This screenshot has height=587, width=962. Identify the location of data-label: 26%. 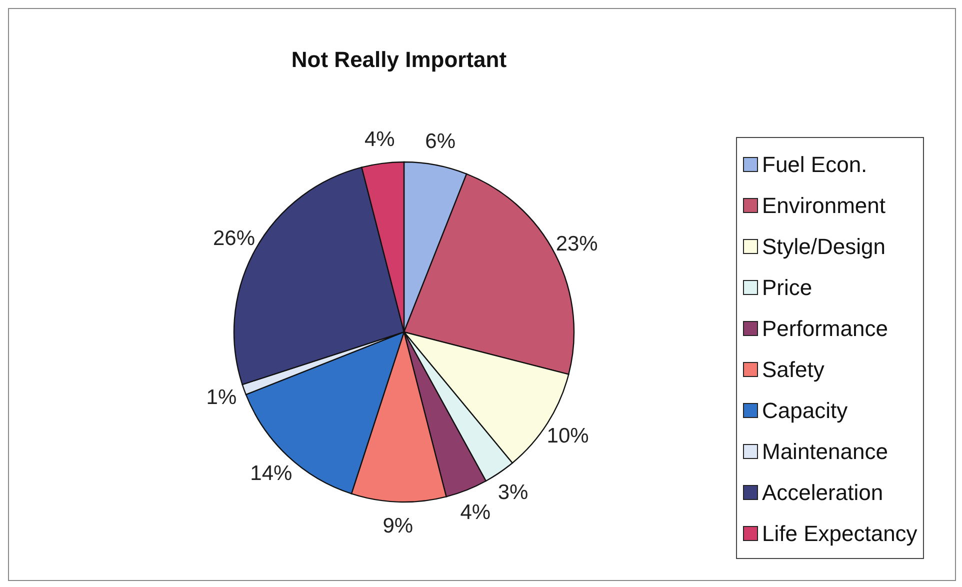
(234, 238).